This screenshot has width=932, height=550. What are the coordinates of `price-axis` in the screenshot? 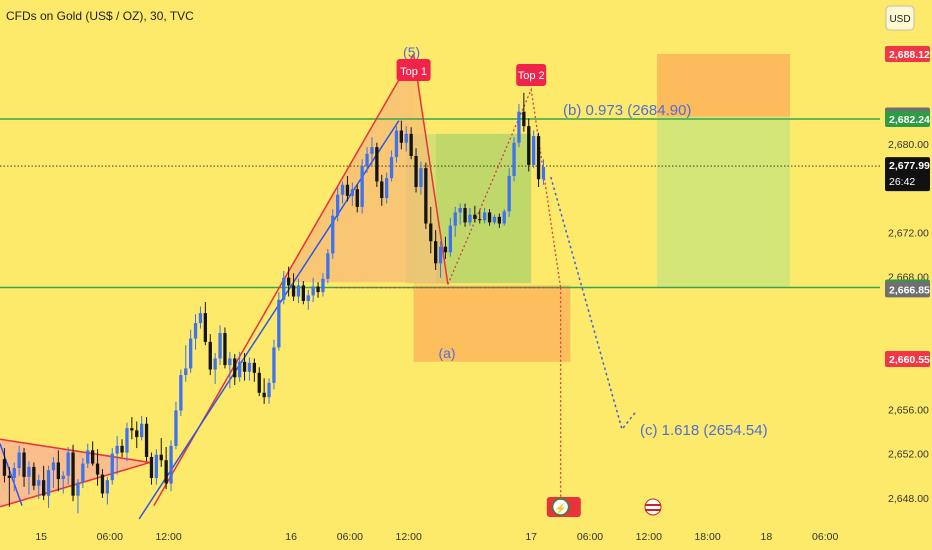 It's located at (906, 260).